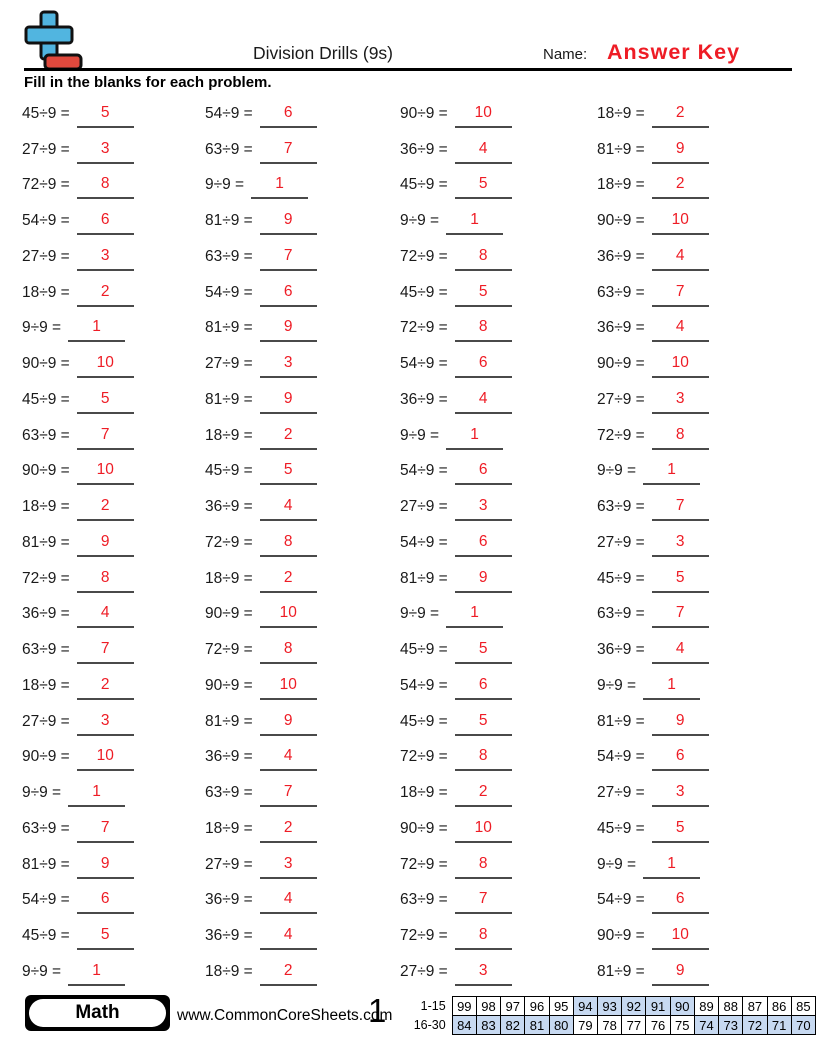  I want to click on grading-row: 1-15 99 98 97 96 95 94 93 92 91 90 89 88 87 86 85, so click(609, 1006).